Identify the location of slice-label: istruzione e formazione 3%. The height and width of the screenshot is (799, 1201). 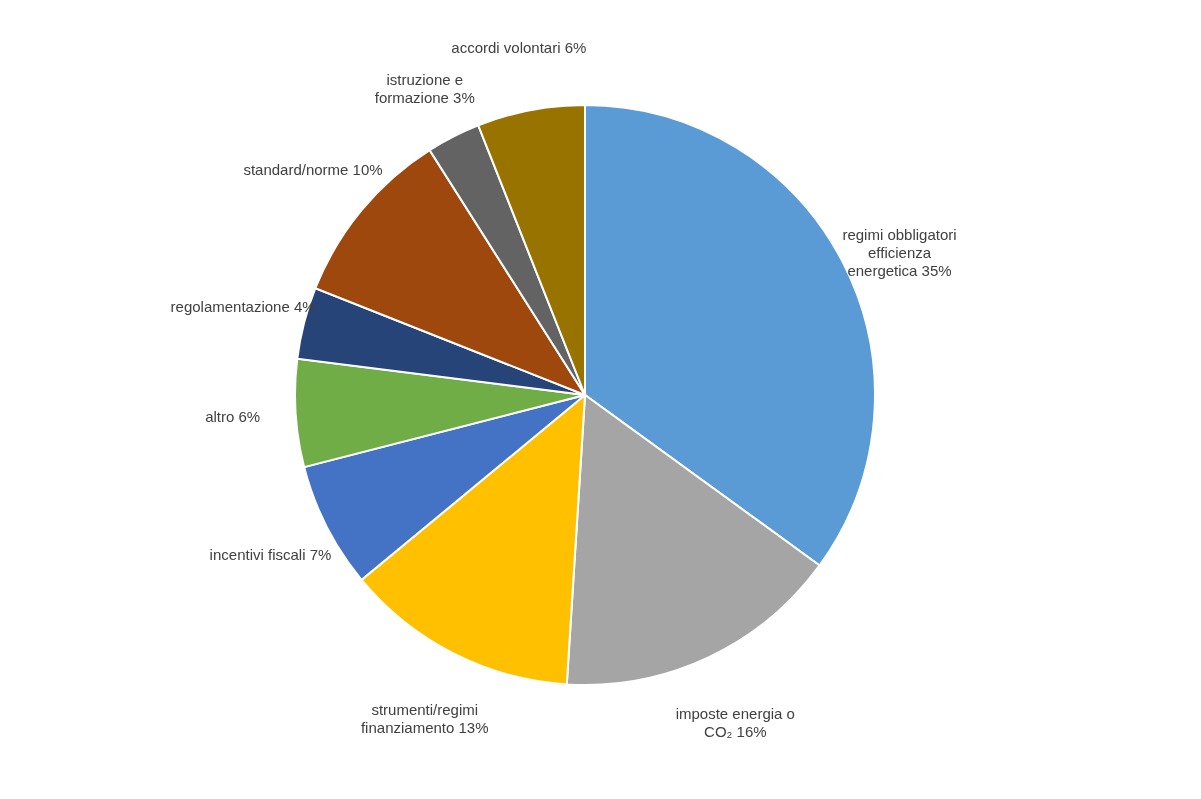
(424, 89).